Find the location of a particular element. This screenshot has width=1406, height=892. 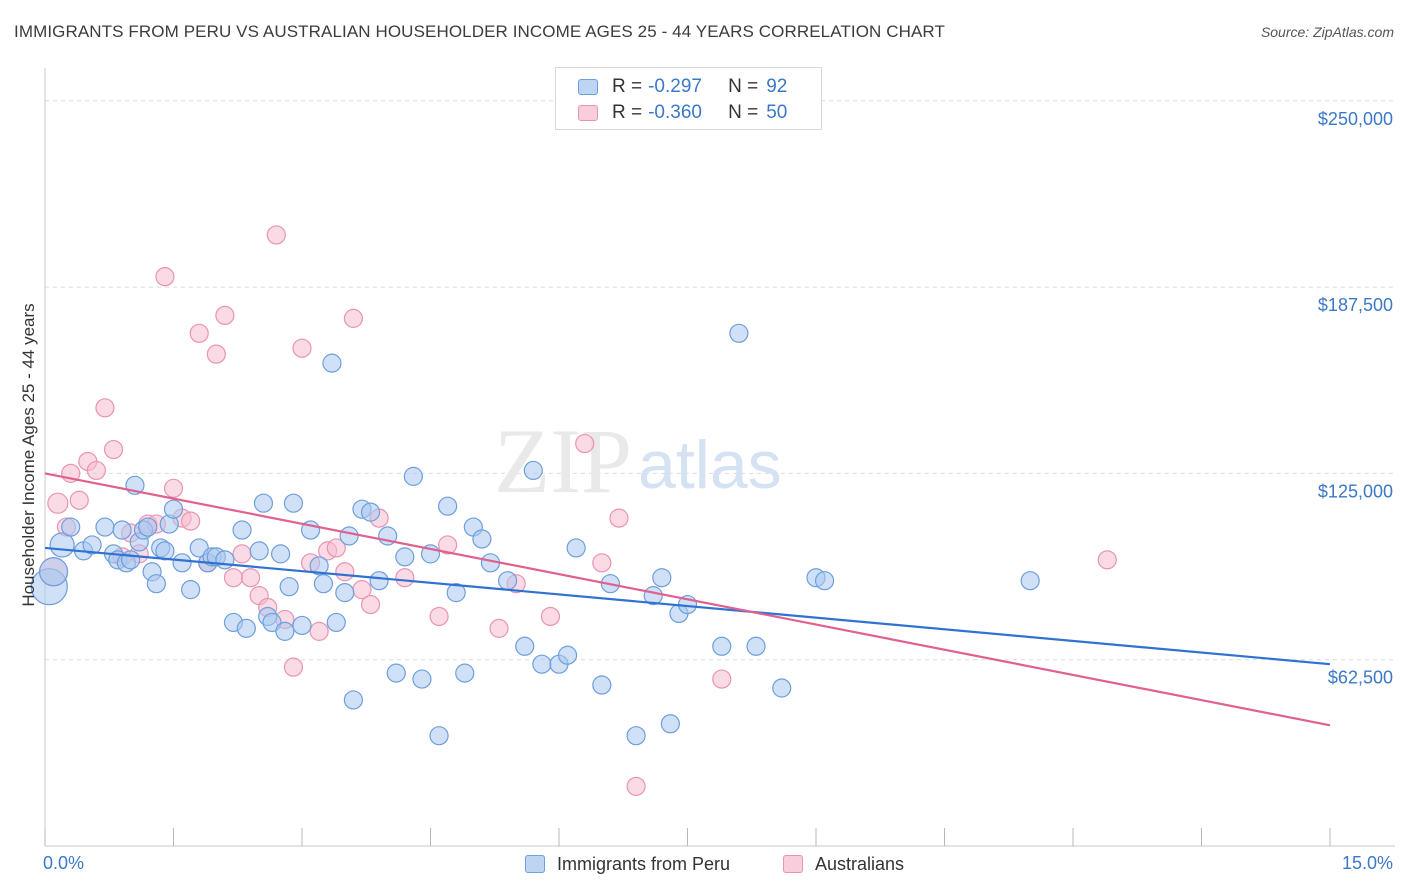

x-tick-label: 15.0% is located at coordinates (1367, 863).